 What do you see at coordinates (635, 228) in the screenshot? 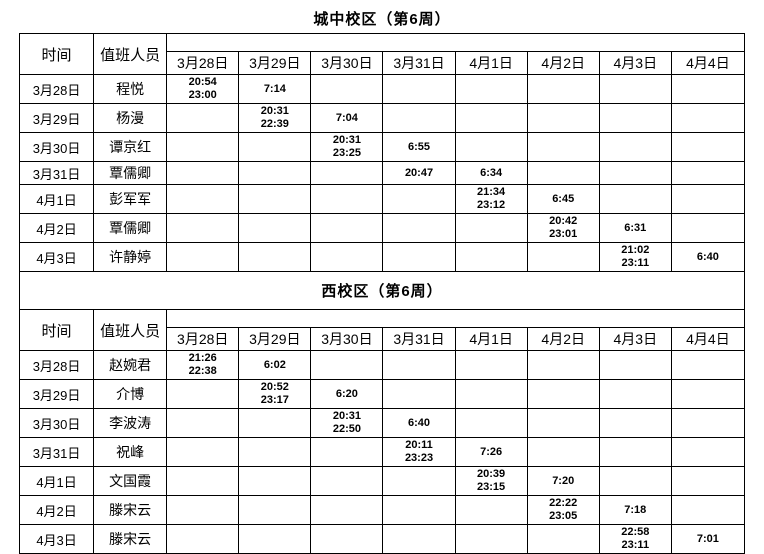
I see `time-cell: 6:31` at bounding box center [635, 228].